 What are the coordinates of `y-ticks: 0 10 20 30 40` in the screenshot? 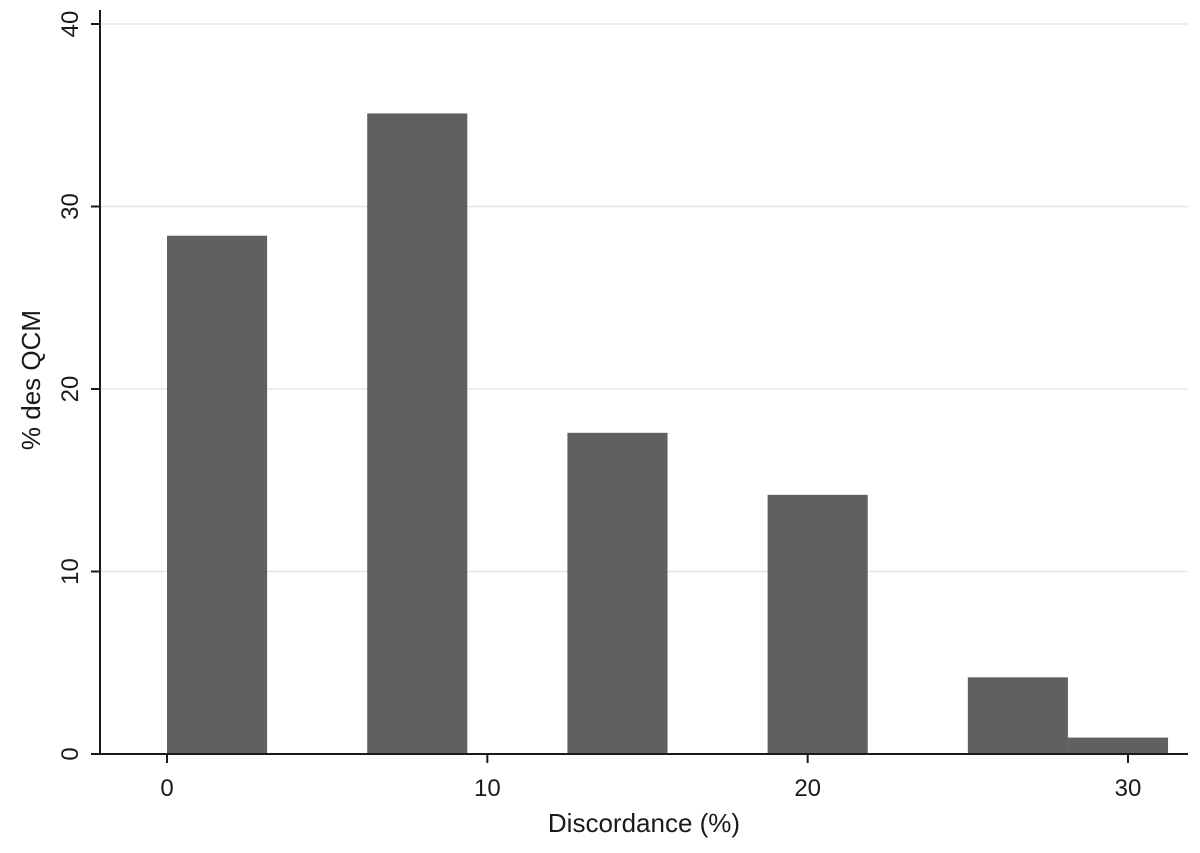 It's located at (78, 386).